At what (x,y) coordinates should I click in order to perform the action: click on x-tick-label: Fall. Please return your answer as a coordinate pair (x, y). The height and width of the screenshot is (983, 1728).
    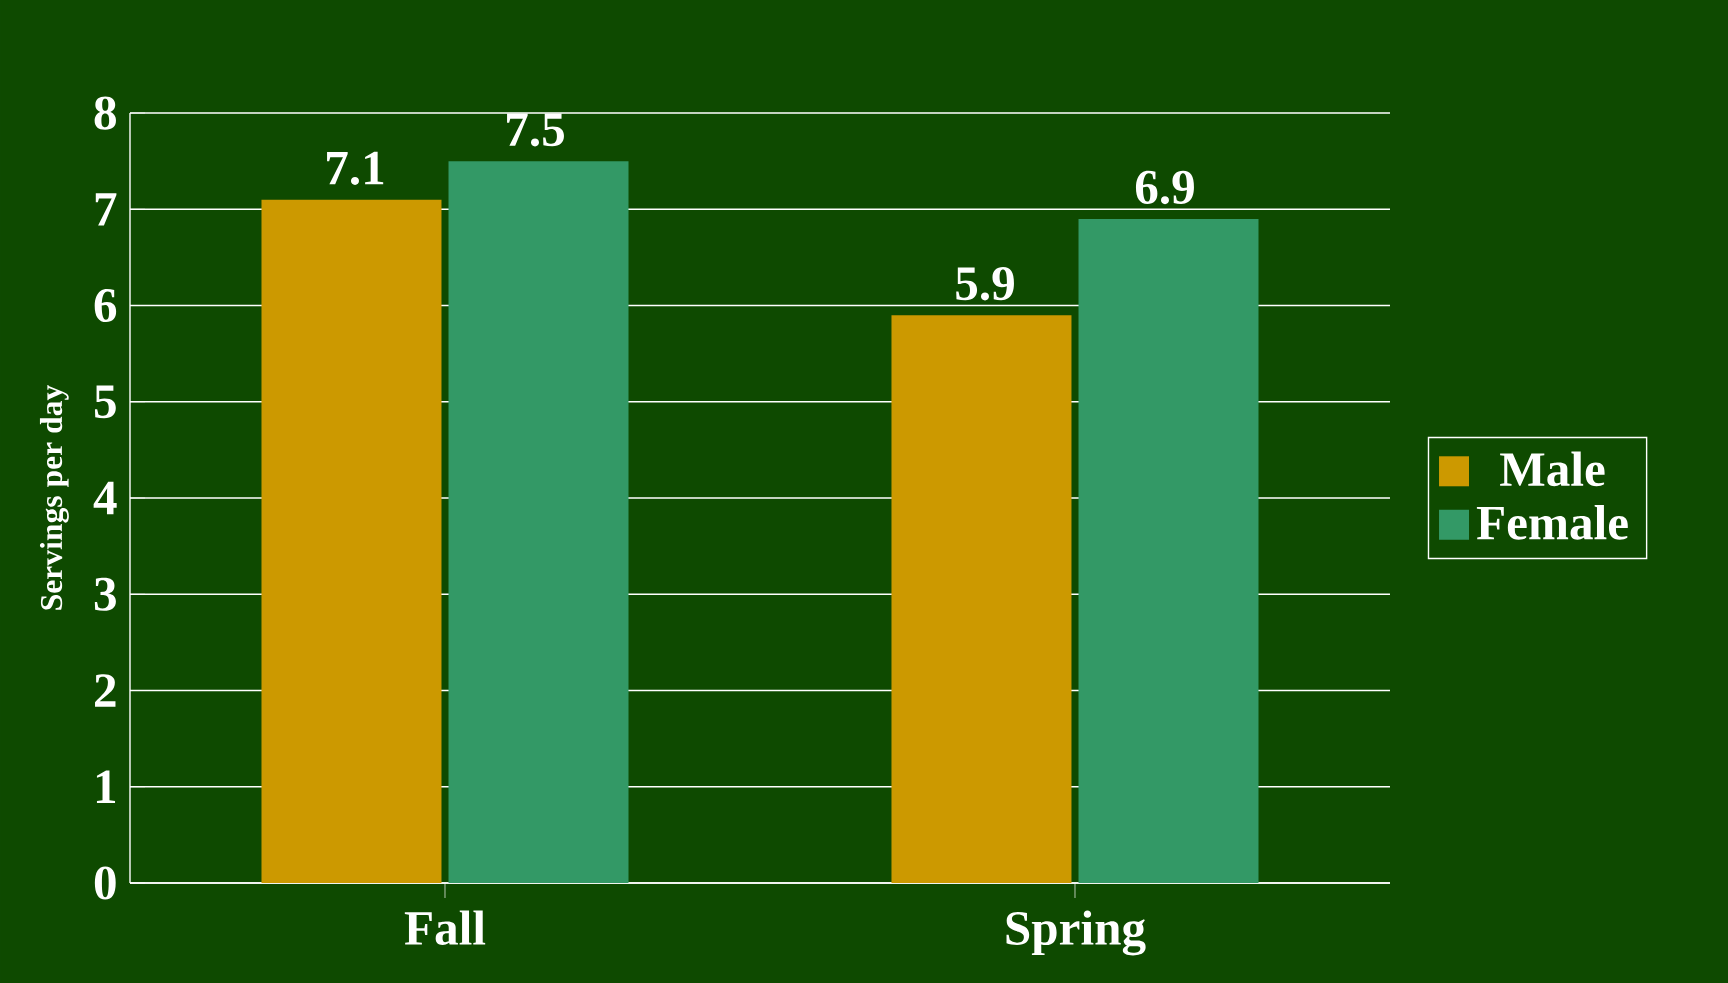
    Looking at the image, I should click on (445, 928).